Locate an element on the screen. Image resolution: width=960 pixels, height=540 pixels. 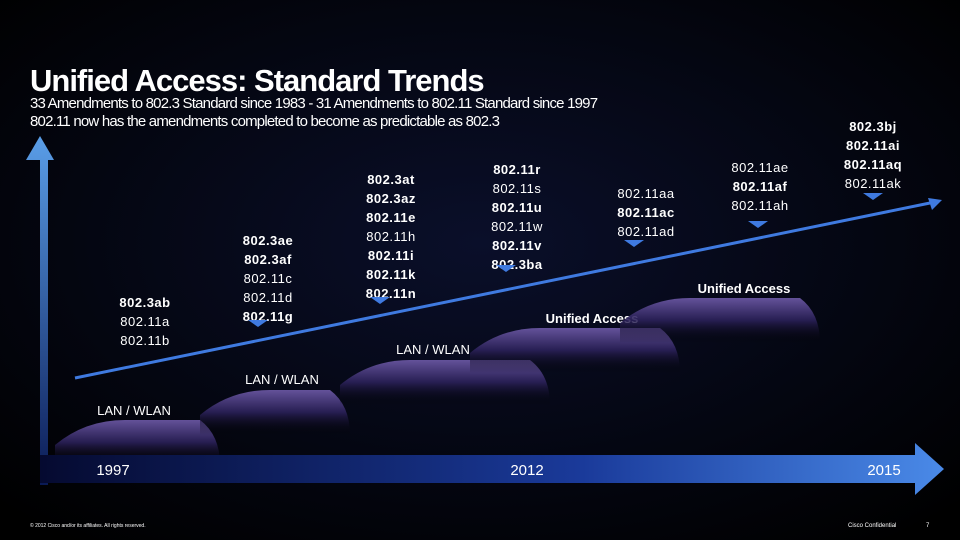
standard: 802.11h is located at coordinates (391, 236).